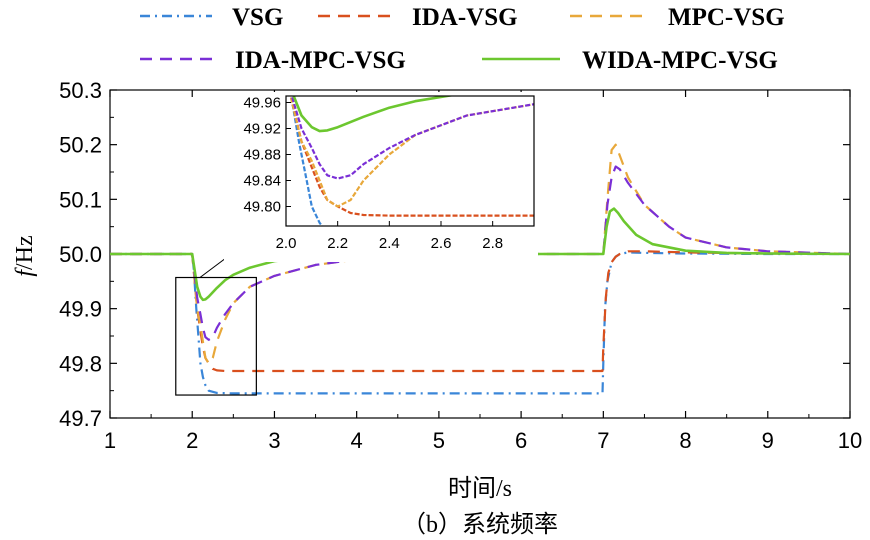 The height and width of the screenshot is (540, 870). Describe the element at coordinates (492, 243) in the screenshot. I see `inset-x-tick-label: 2.8` at that location.